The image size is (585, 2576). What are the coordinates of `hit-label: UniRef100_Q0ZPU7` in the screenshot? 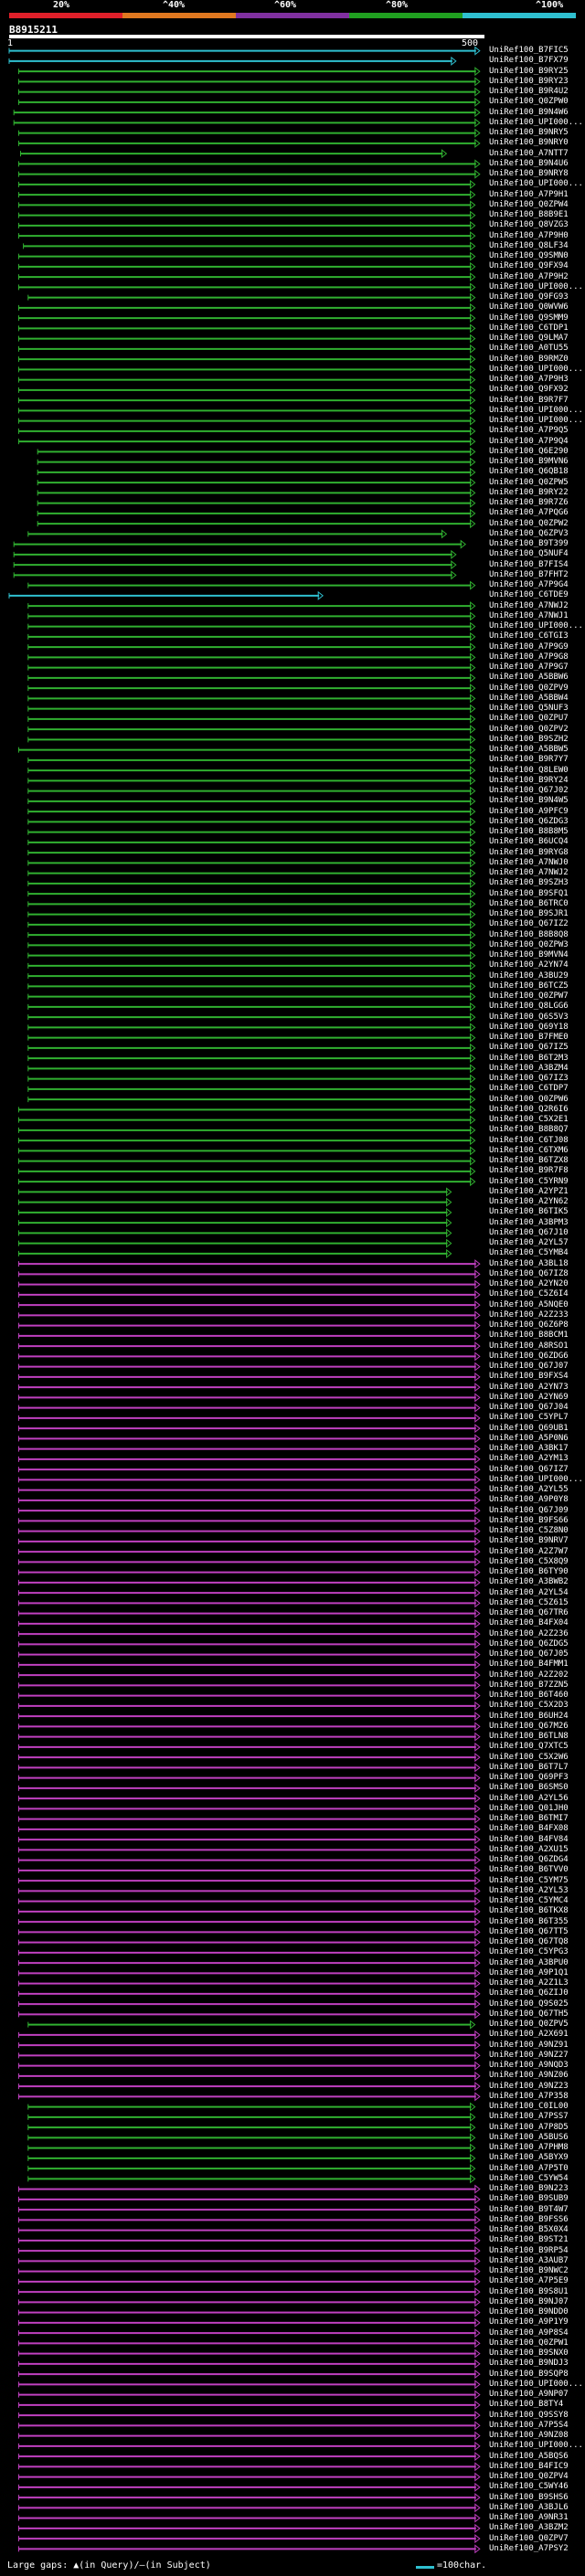 It's located at (529, 719).